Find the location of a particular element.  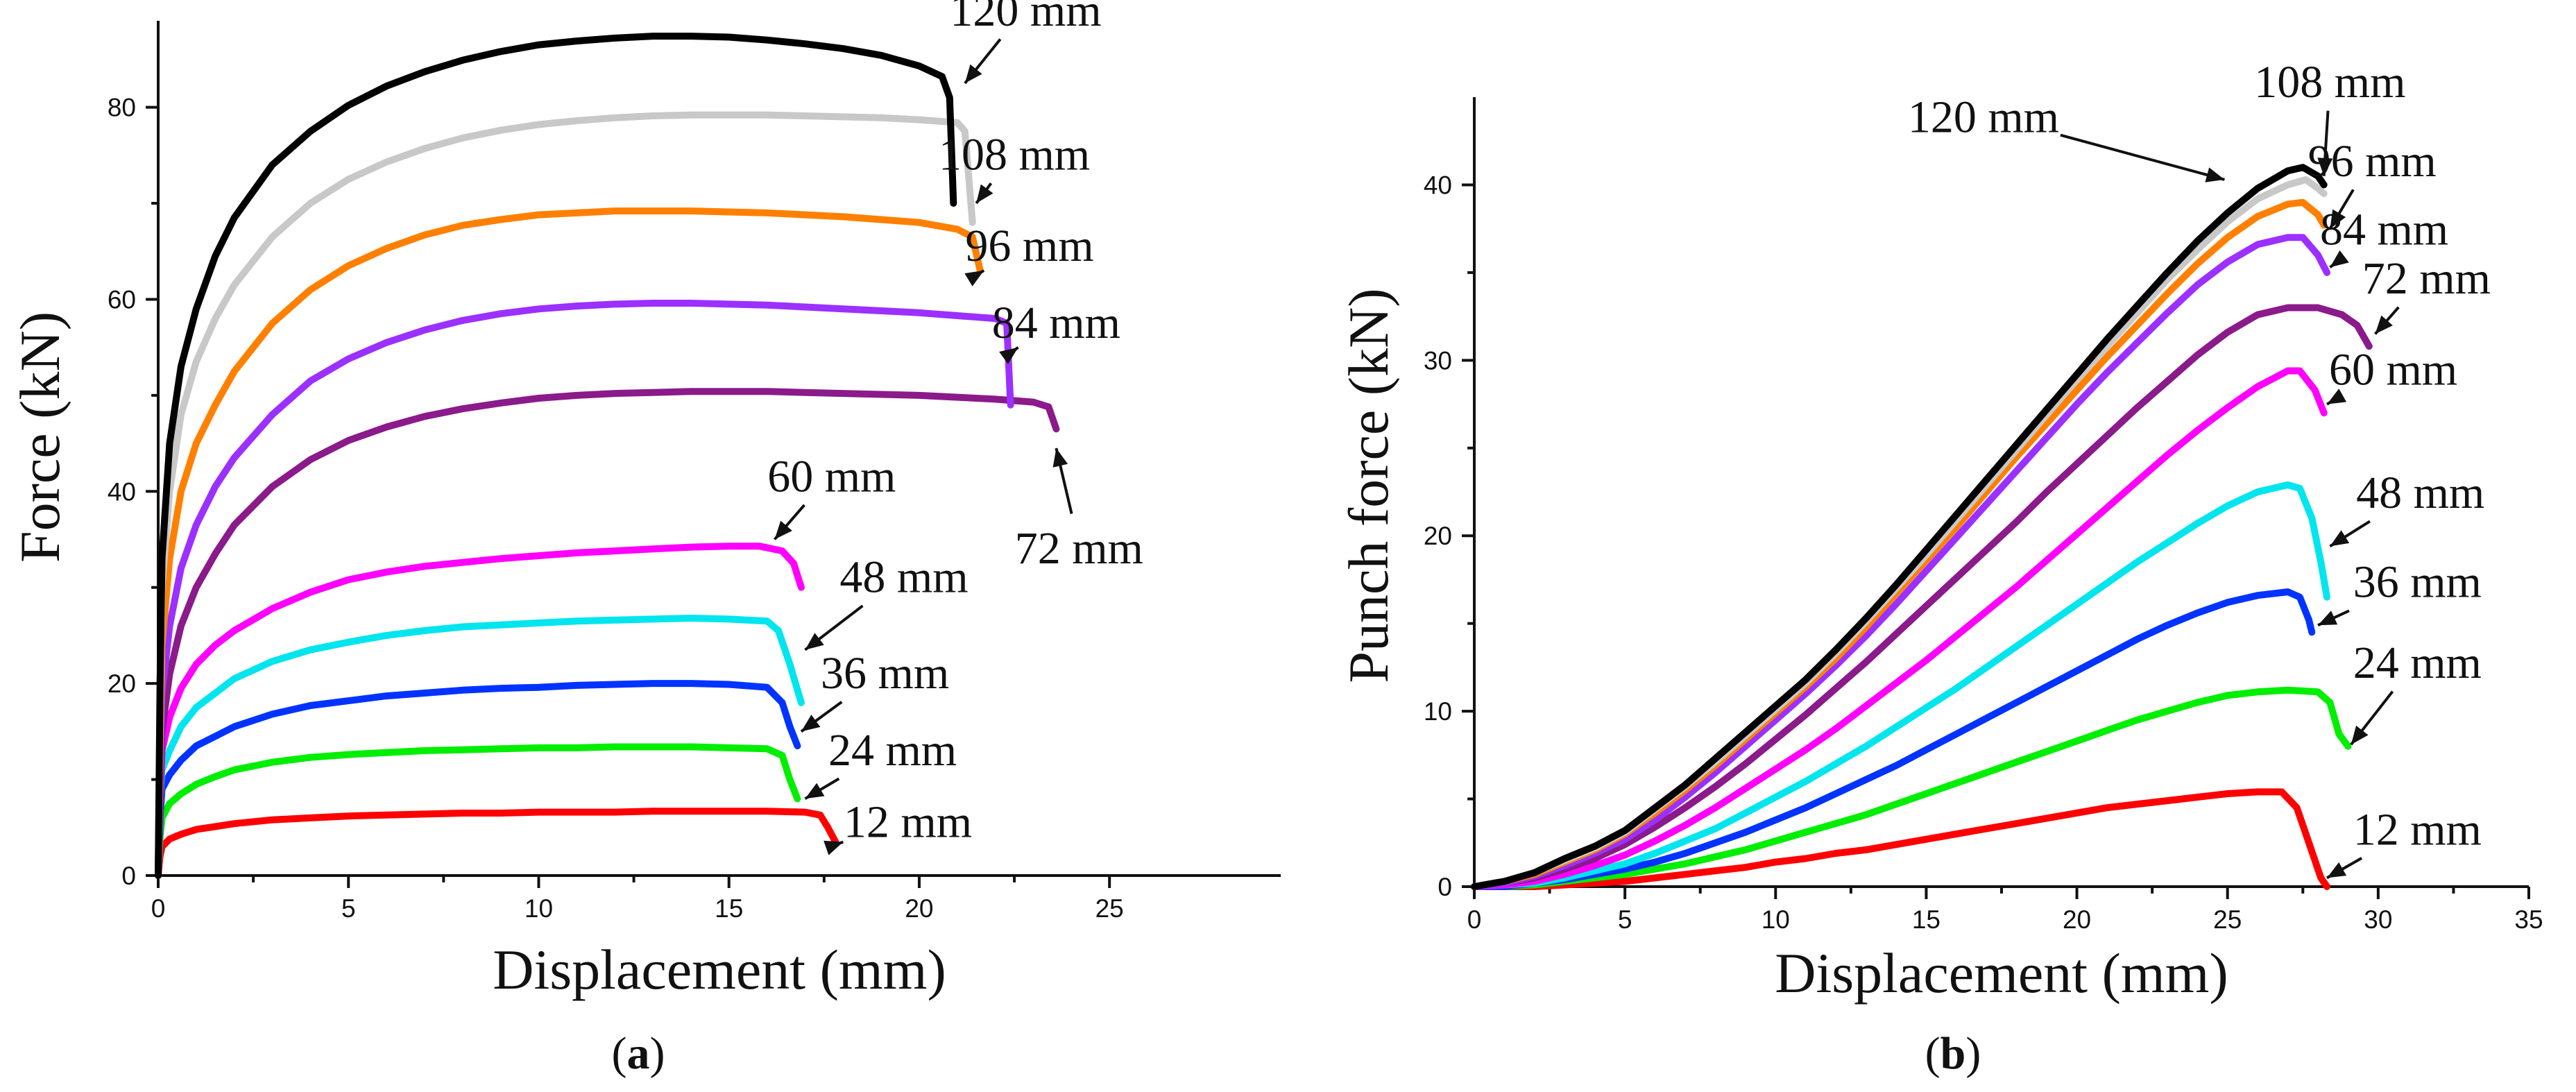

y-tick-label: 60 is located at coordinates (122, 299).